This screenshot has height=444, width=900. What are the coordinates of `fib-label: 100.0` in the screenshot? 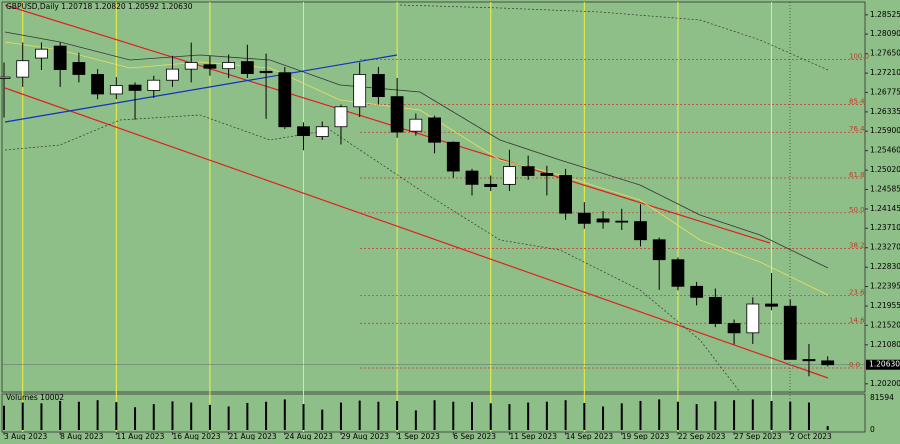 It's located at (859, 57).